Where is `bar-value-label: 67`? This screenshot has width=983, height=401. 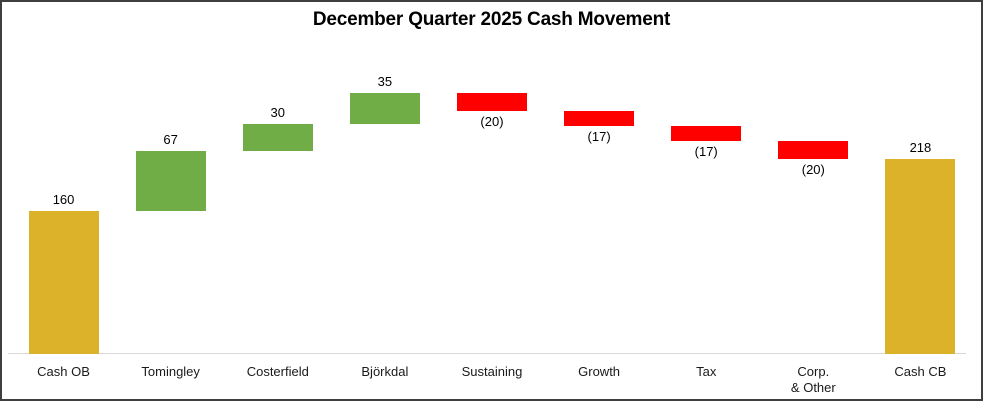
bar-value-label: 67 is located at coordinates (170, 139).